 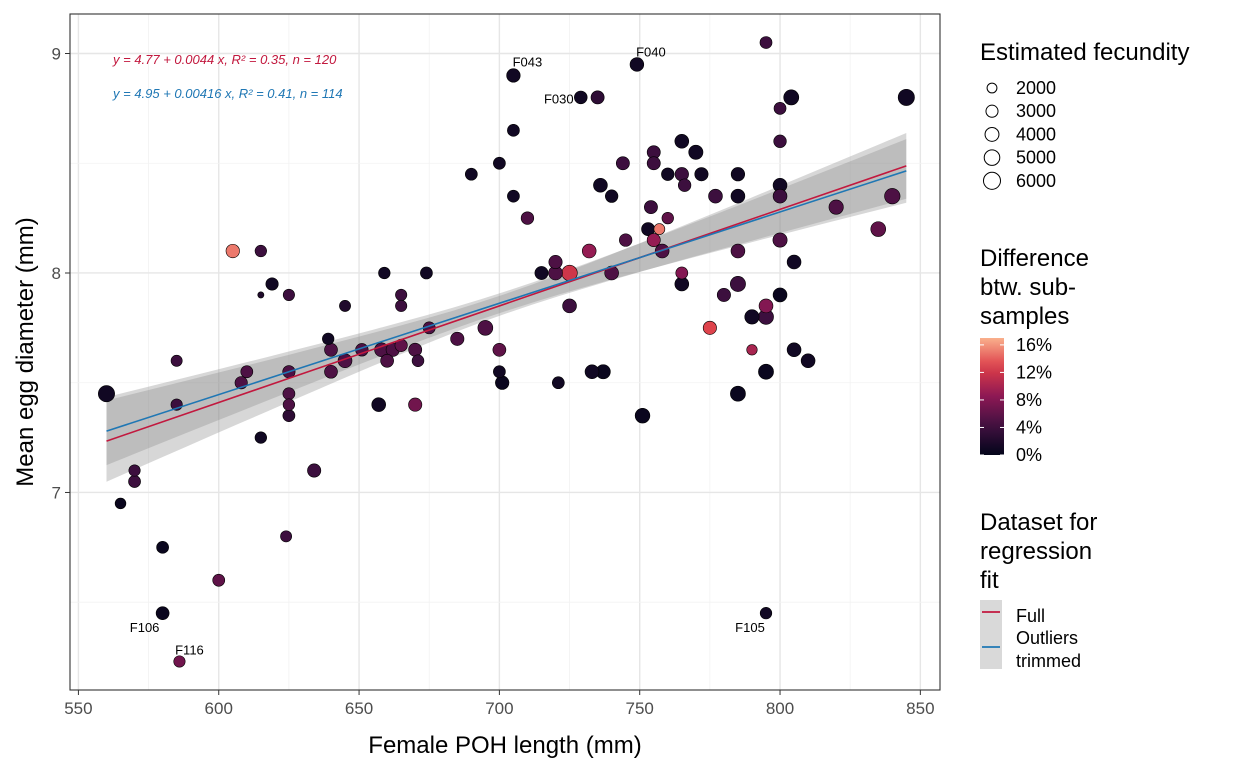 What do you see at coordinates (640, 708) in the screenshot?
I see `x-tick-label: 750` at bounding box center [640, 708].